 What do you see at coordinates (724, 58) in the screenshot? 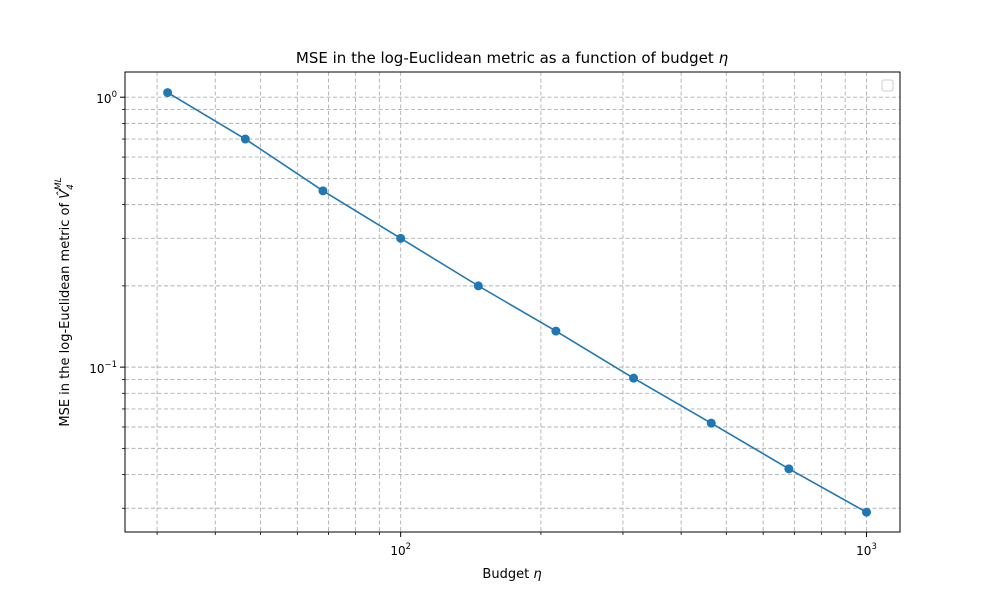
I see `chart-title-symbol: η` at bounding box center [724, 58].